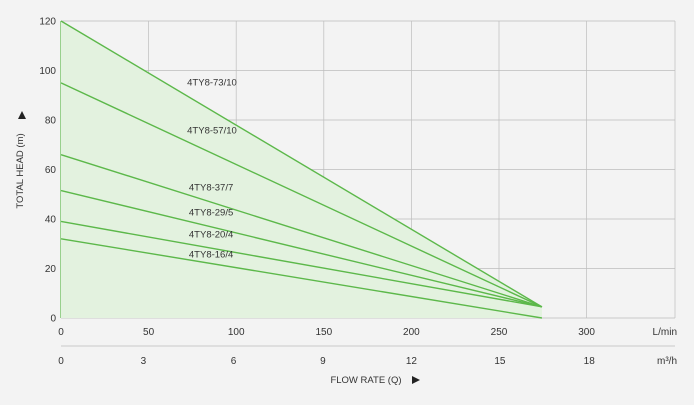  I want to click on x-axis-label: FLOW RATE (Q), so click(365, 380).